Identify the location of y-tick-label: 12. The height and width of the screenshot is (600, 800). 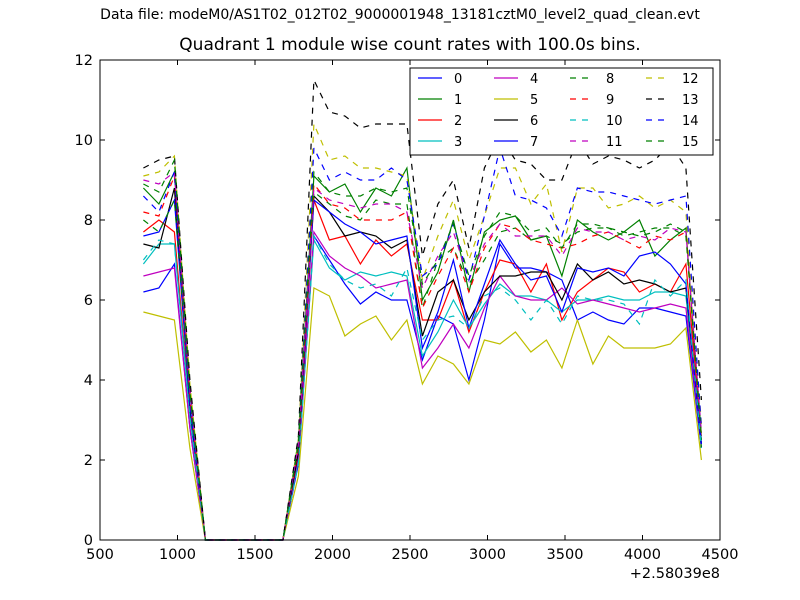
(84, 61).